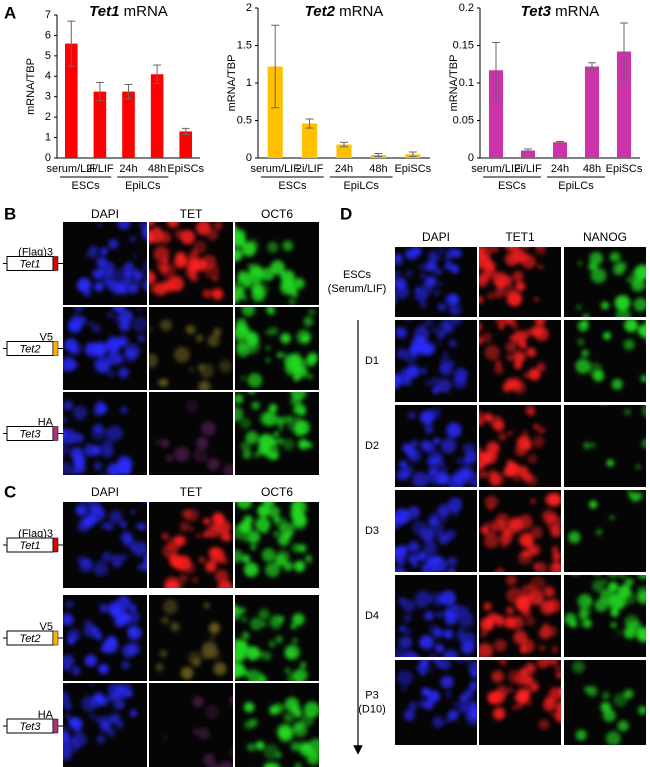 This screenshot has height=767, width=650. What do you see at coordinates (346, 213) in the screenshot?
I see `panel-label: D` at bounding box center [346, 213].